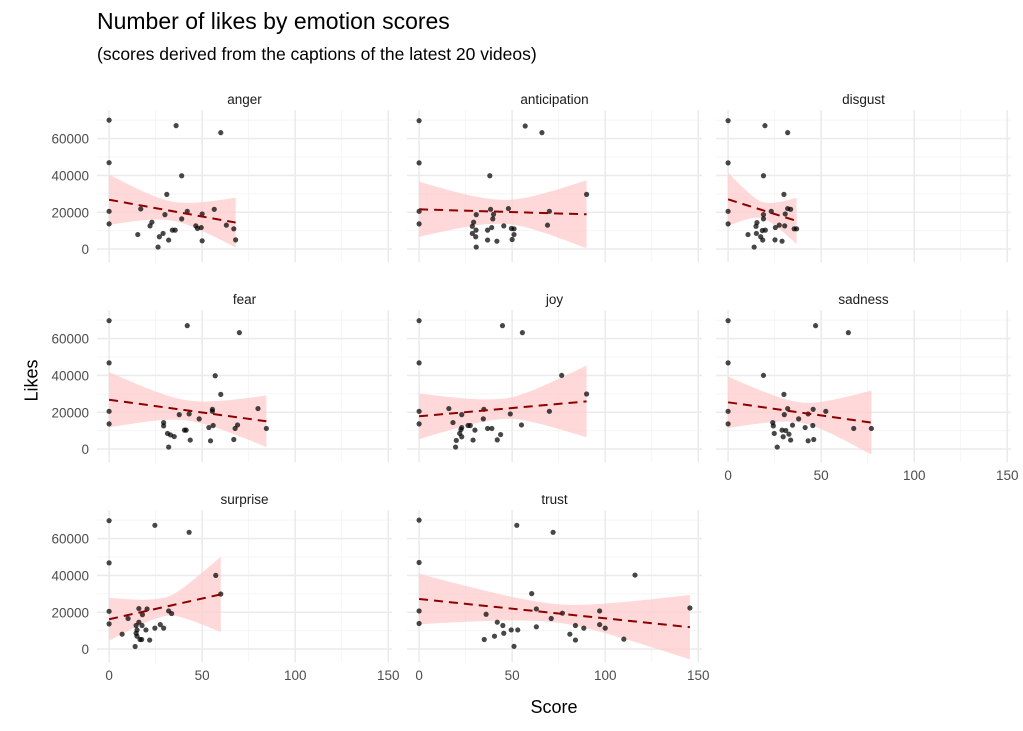  What do you see at coordinates (70, 375) in the screenshot?
I see `y-tick-label: 40000` at bounding box center [70, 375].